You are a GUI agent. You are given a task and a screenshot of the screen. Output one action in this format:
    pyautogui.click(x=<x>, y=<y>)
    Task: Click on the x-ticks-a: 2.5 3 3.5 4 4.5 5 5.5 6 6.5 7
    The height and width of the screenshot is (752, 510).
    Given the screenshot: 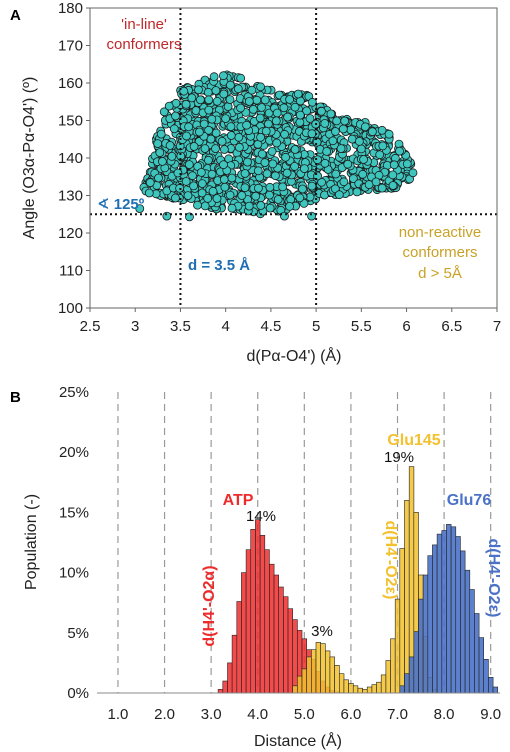 What is the action you would take?
    pyautogui.click(x=290, y=321)
    